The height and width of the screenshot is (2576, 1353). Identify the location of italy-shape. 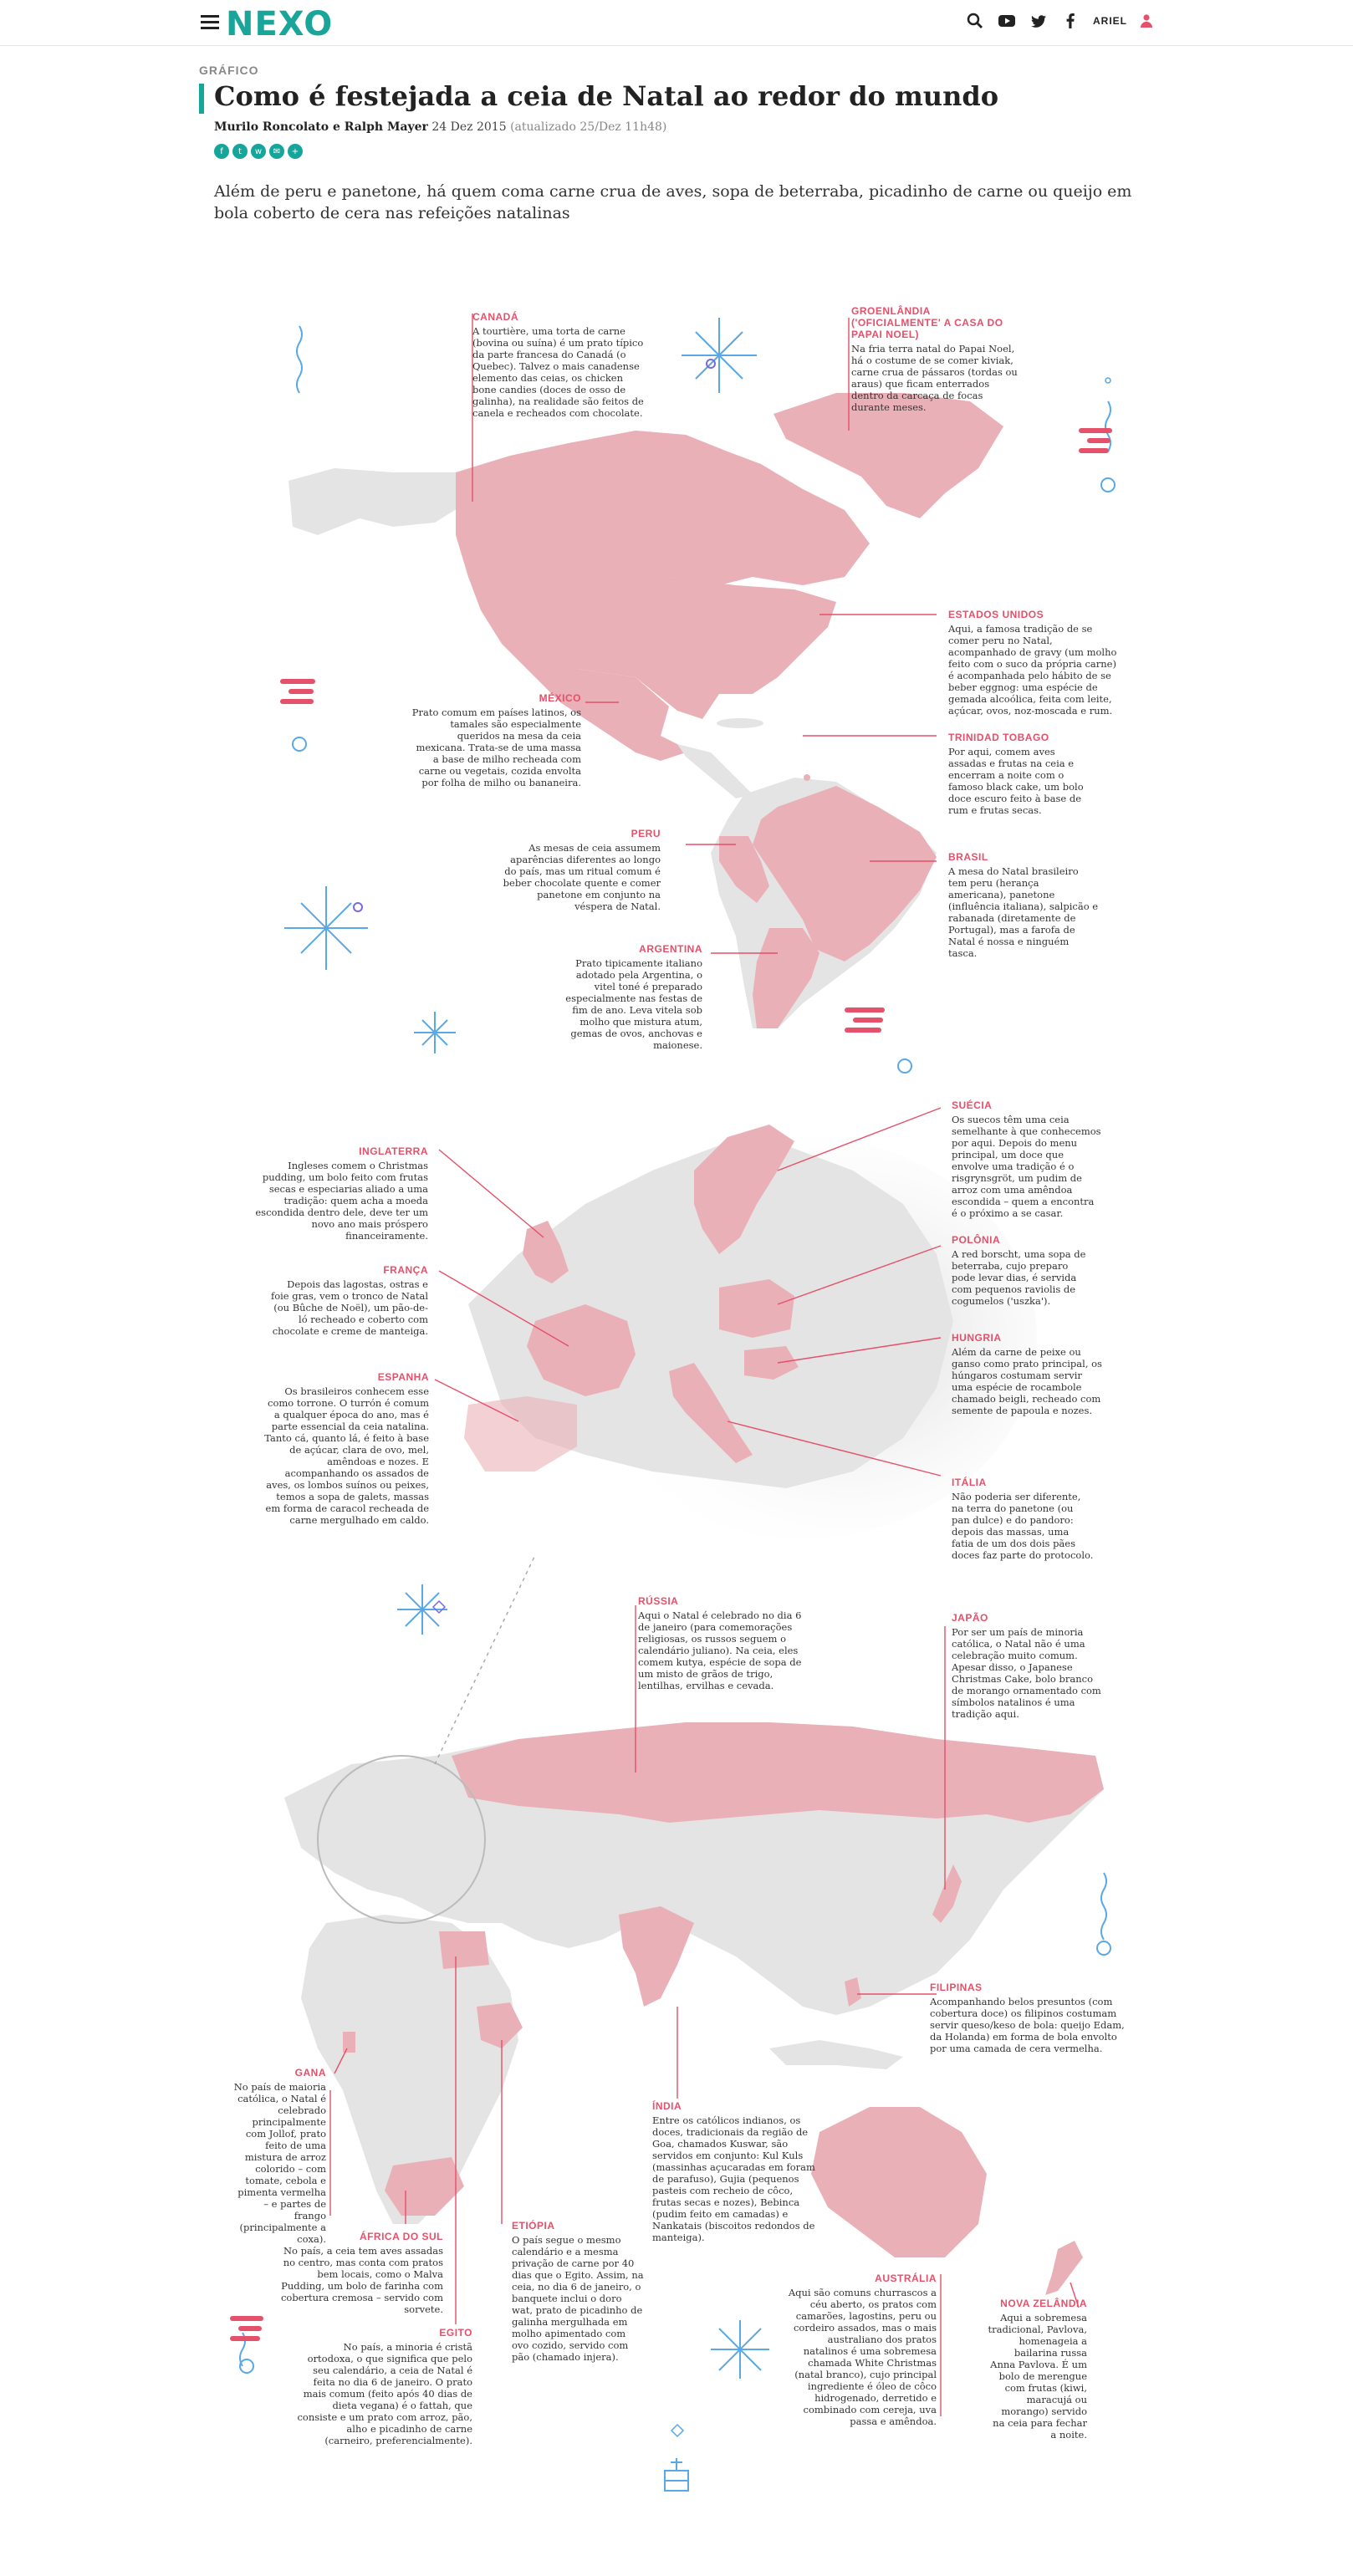
(711, 1413).